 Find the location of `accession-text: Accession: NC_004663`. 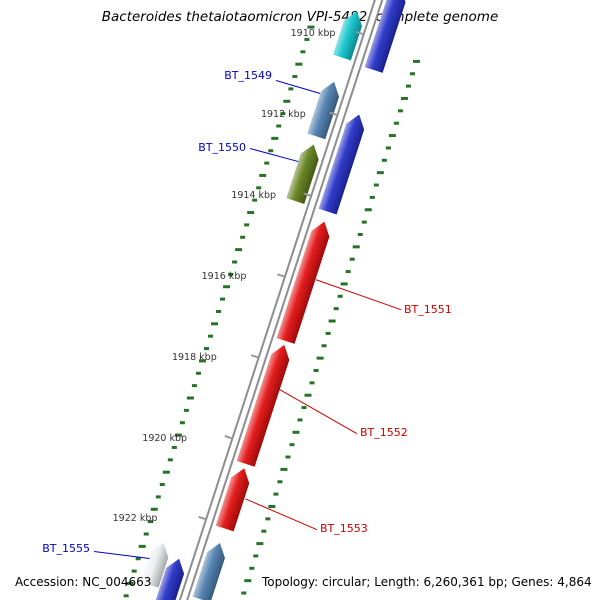

accession-text: Accession: NC_004663 is located at coordinates (83, 582).